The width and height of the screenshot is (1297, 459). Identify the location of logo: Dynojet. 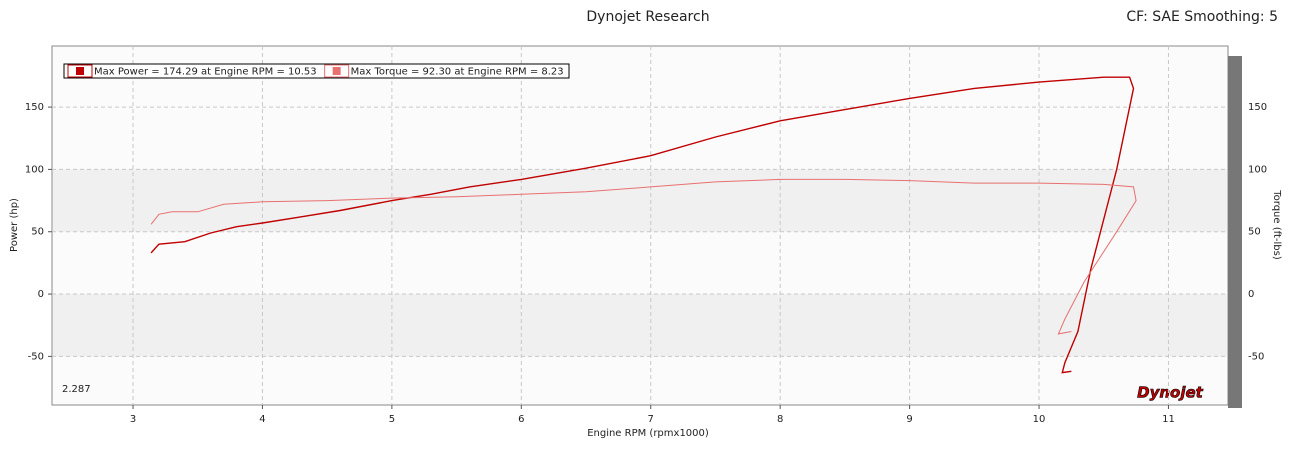
(1170, 393).